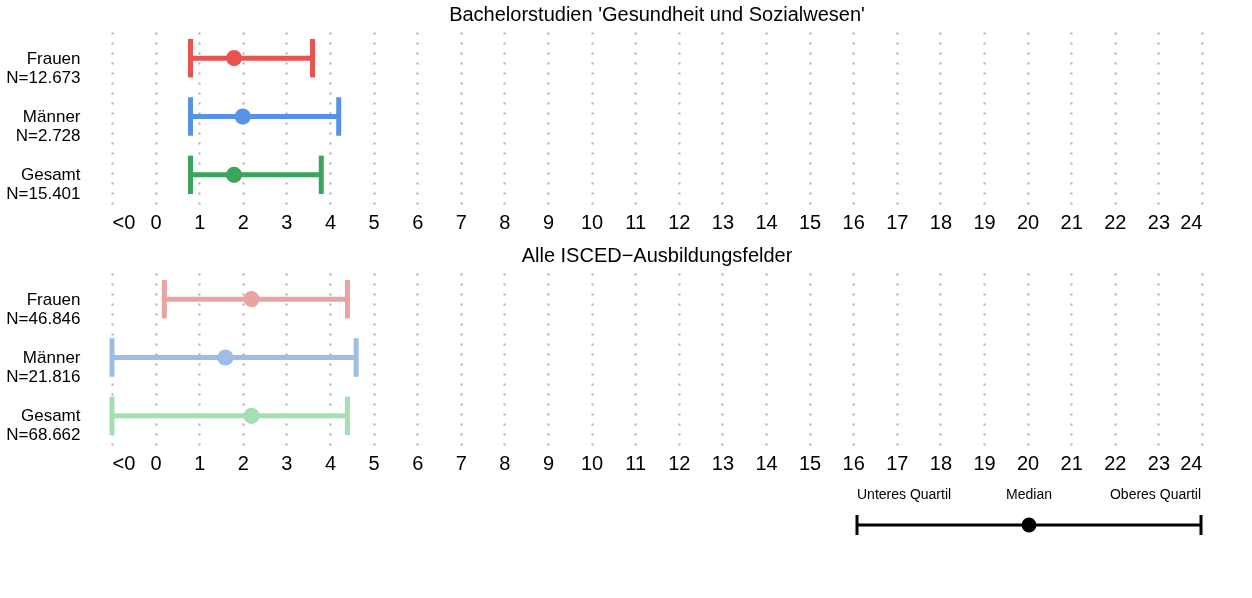  Describe the element at coordinates (657, 255) in the screenshot. I see `chart-title: Alle ISCED−Ausbildungsfelder` at that location.